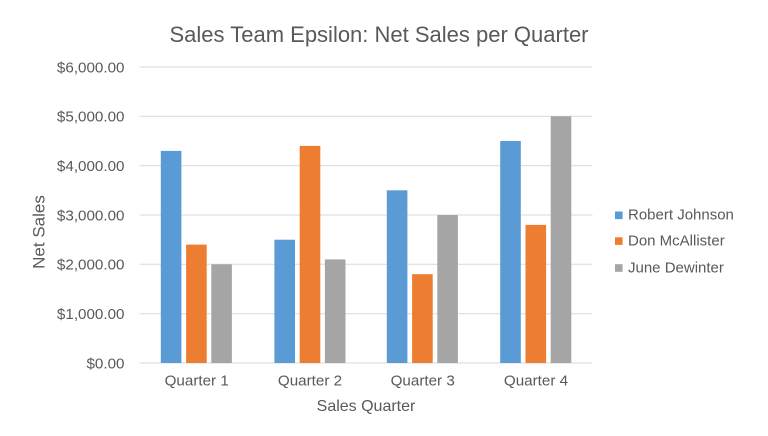 The height and width of the screenshot is (436, 768). I want to click on svg-text: Don McAllister, so click(676, 241).